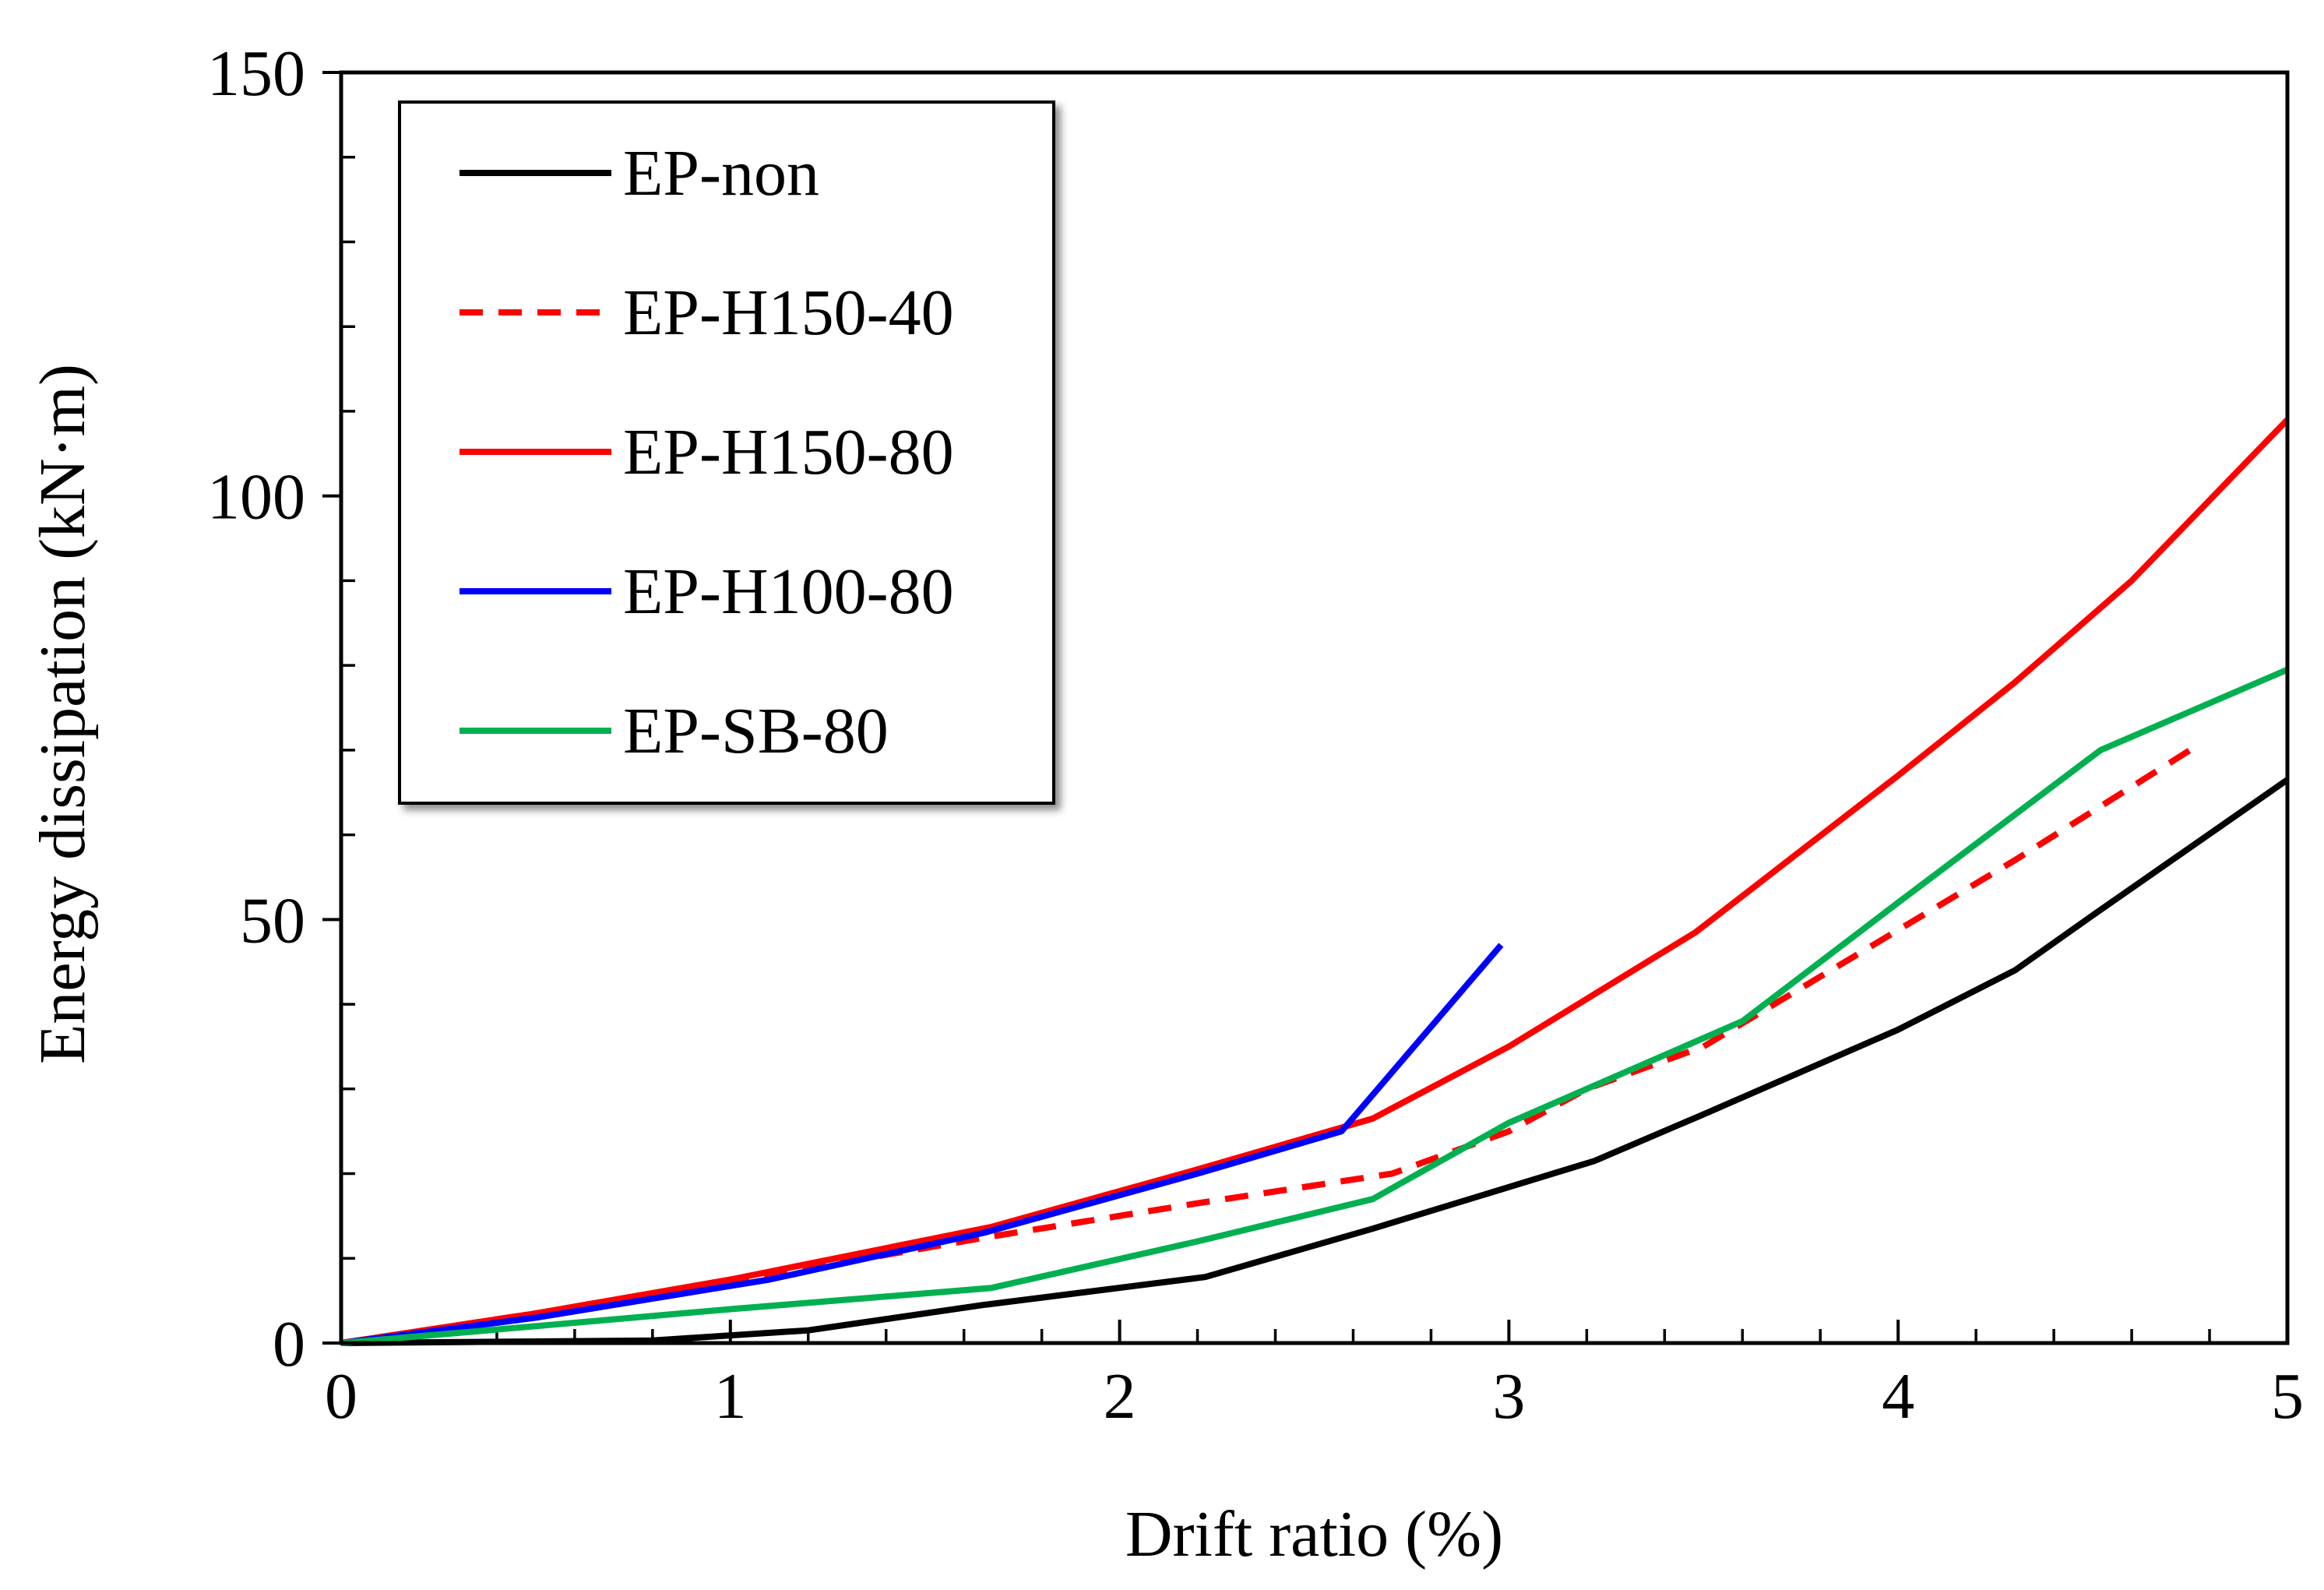 This screenshot has height=1590, width=2324. I want to click on x-tick-label: 1, so click(730, 1396).